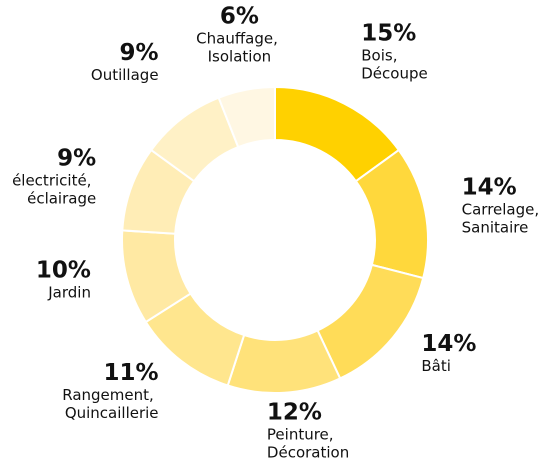  I want to click on category-label: Chauffage, Isolation, so click(239, 47).